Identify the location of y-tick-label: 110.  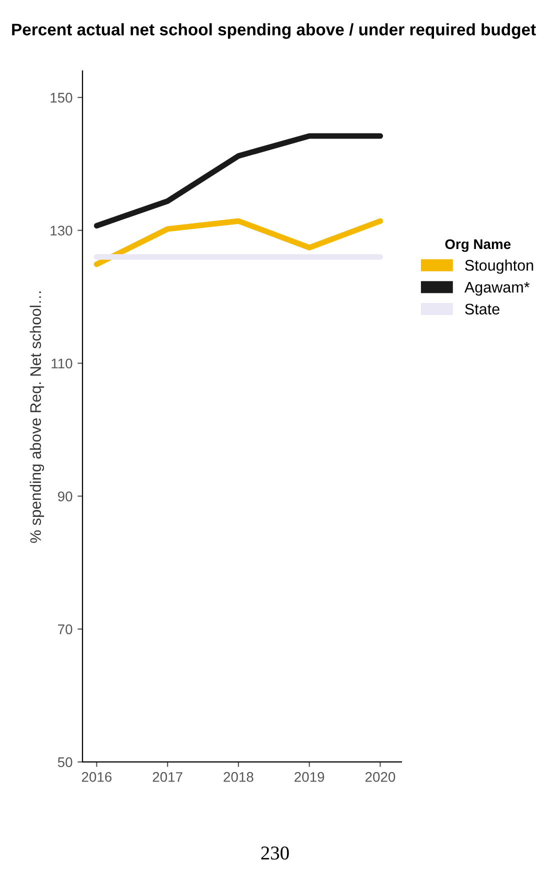
(62, 363).